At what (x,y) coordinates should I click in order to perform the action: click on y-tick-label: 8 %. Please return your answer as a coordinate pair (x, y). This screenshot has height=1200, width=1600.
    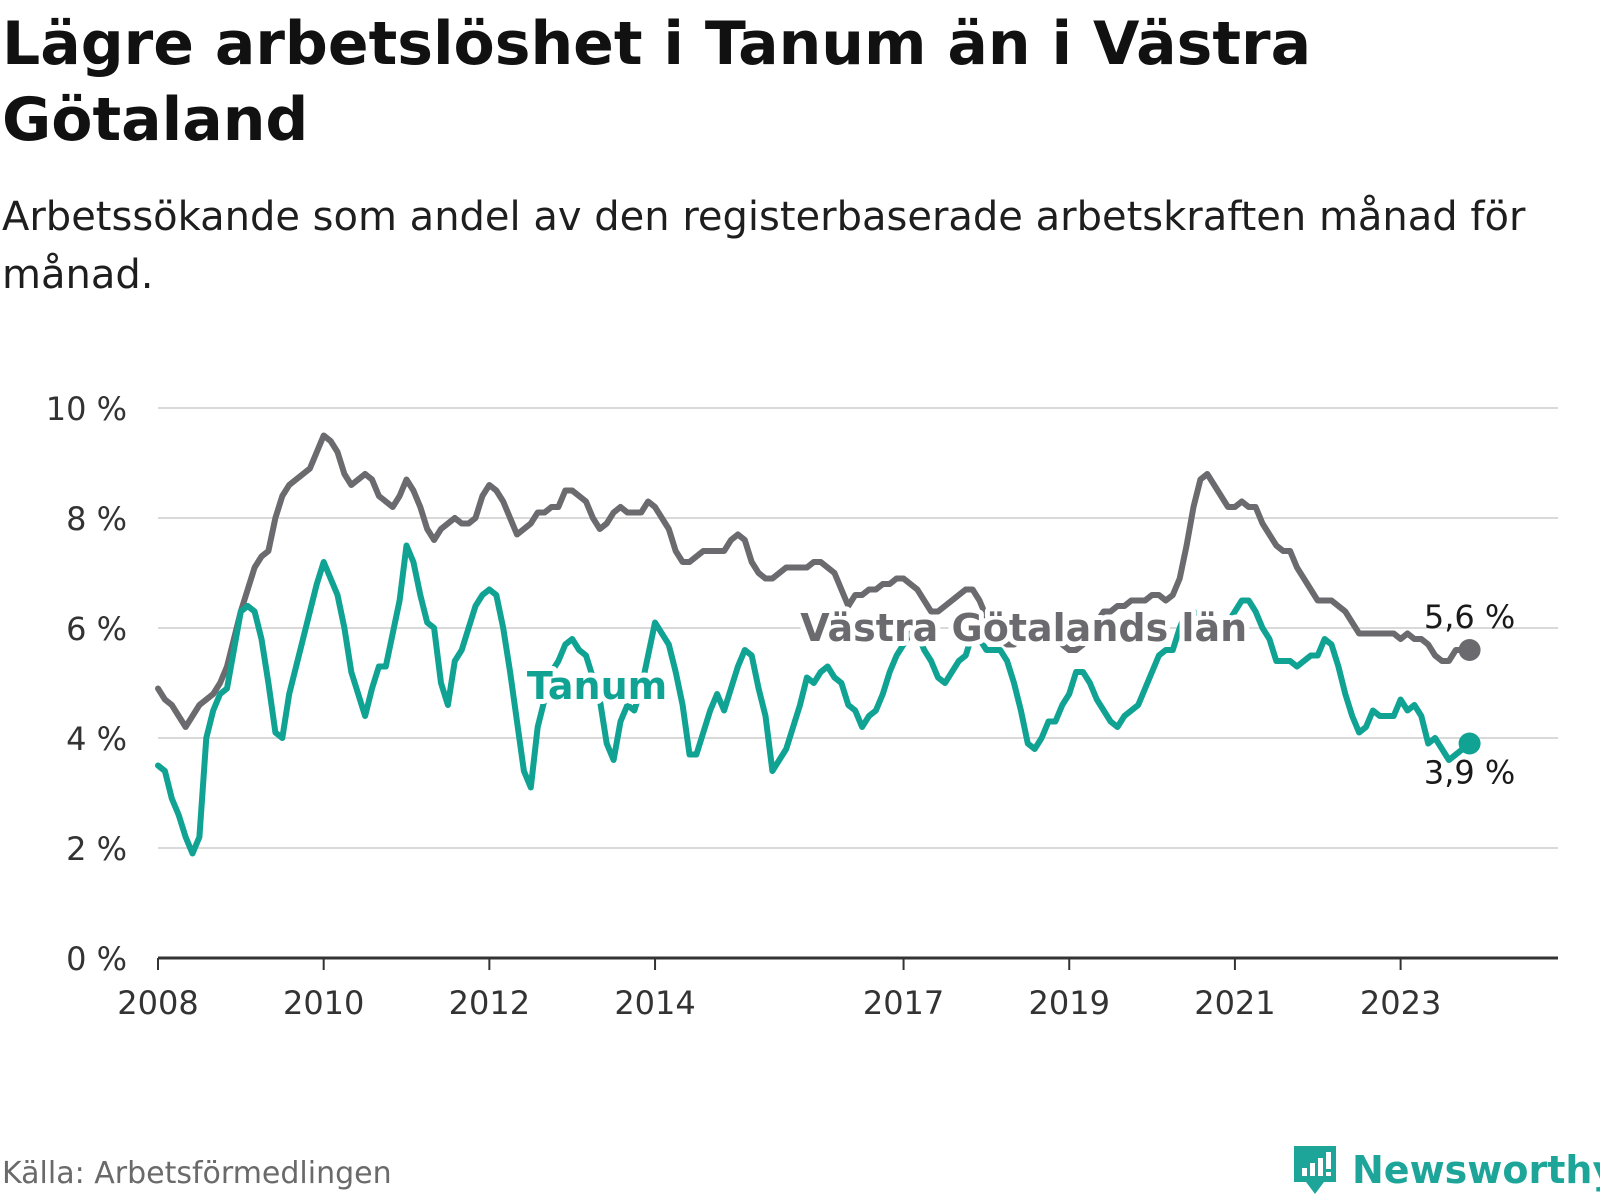
    Looking at the image, I should click on (96, 519).